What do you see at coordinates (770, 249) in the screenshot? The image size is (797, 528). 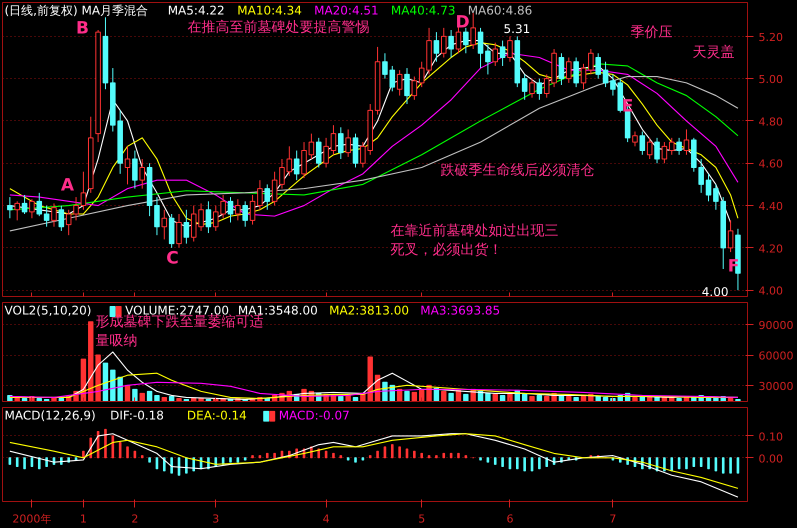 I see `y-tick-label: 4.20` at bounding box center [770, 249].